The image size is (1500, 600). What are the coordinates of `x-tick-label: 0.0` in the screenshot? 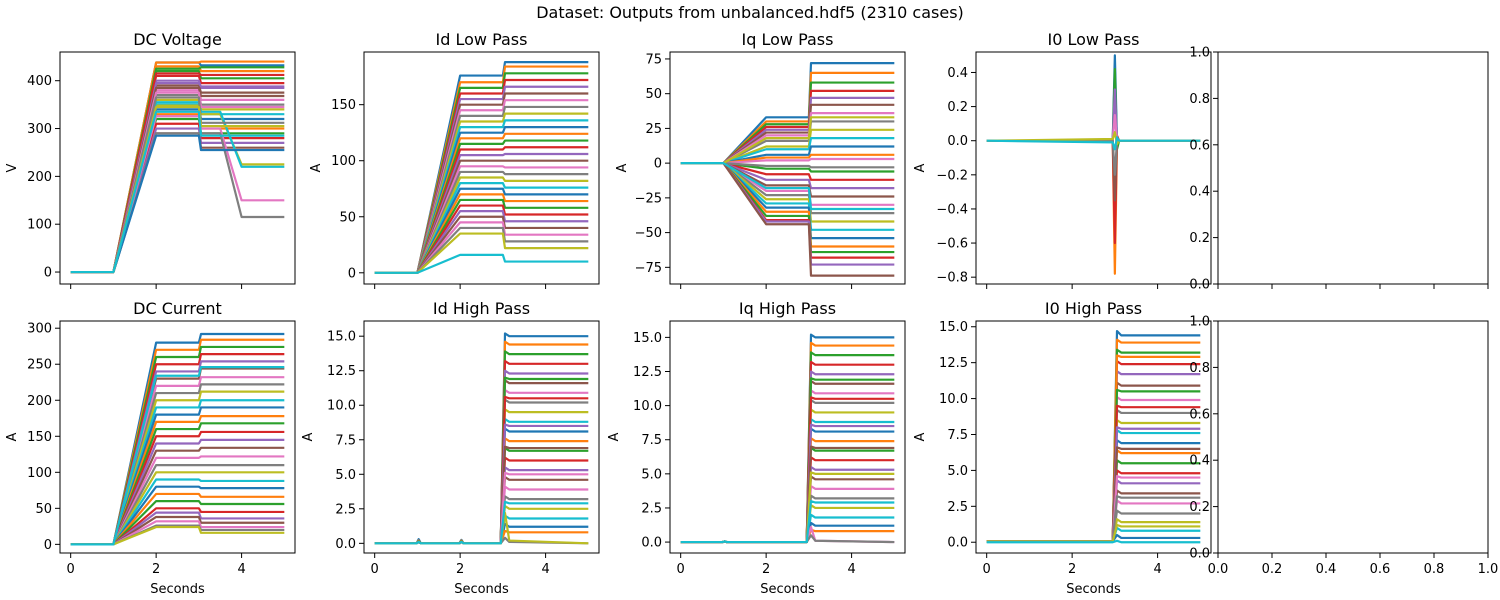 It's located at (1218, 569).